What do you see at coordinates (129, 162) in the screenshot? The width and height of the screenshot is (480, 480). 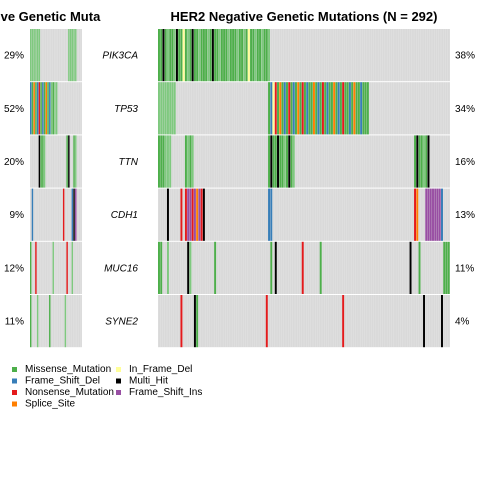 I see `gene-label: TTN` at bounding box center [129, 162].